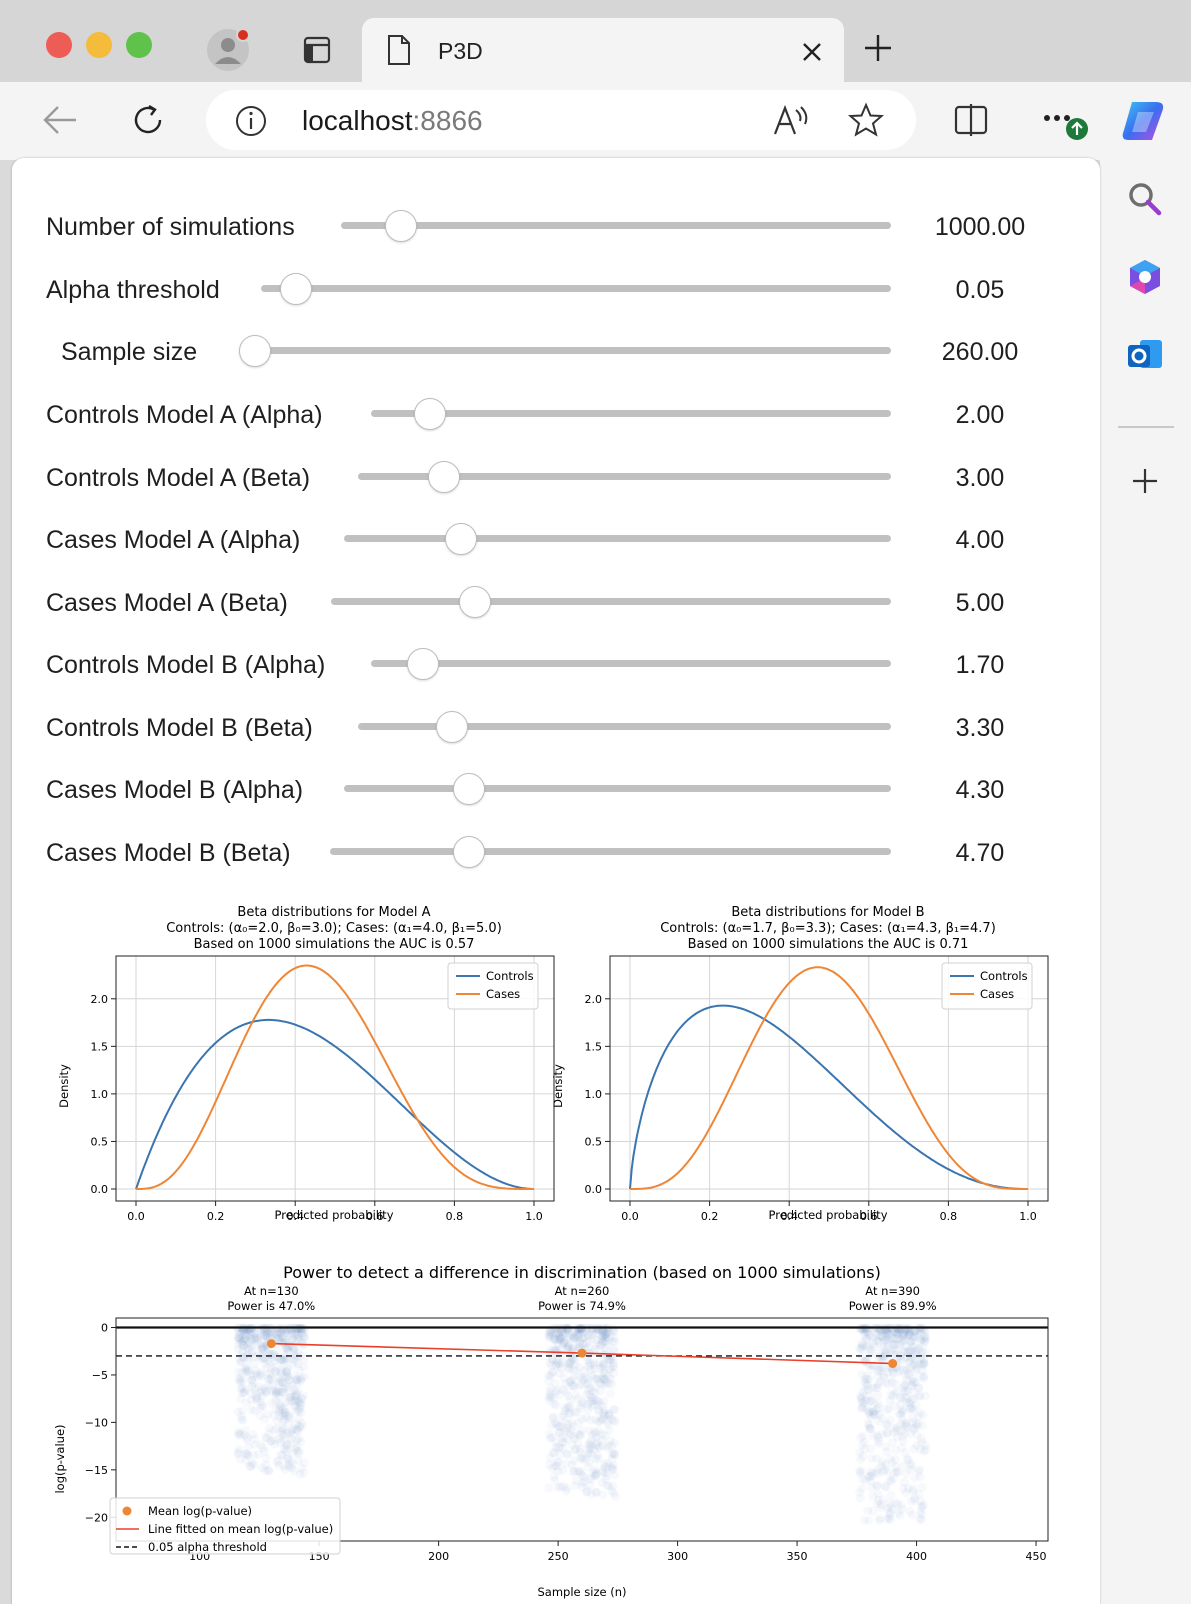  I want to click on slider-alpha-threshold, so click(576, 288).